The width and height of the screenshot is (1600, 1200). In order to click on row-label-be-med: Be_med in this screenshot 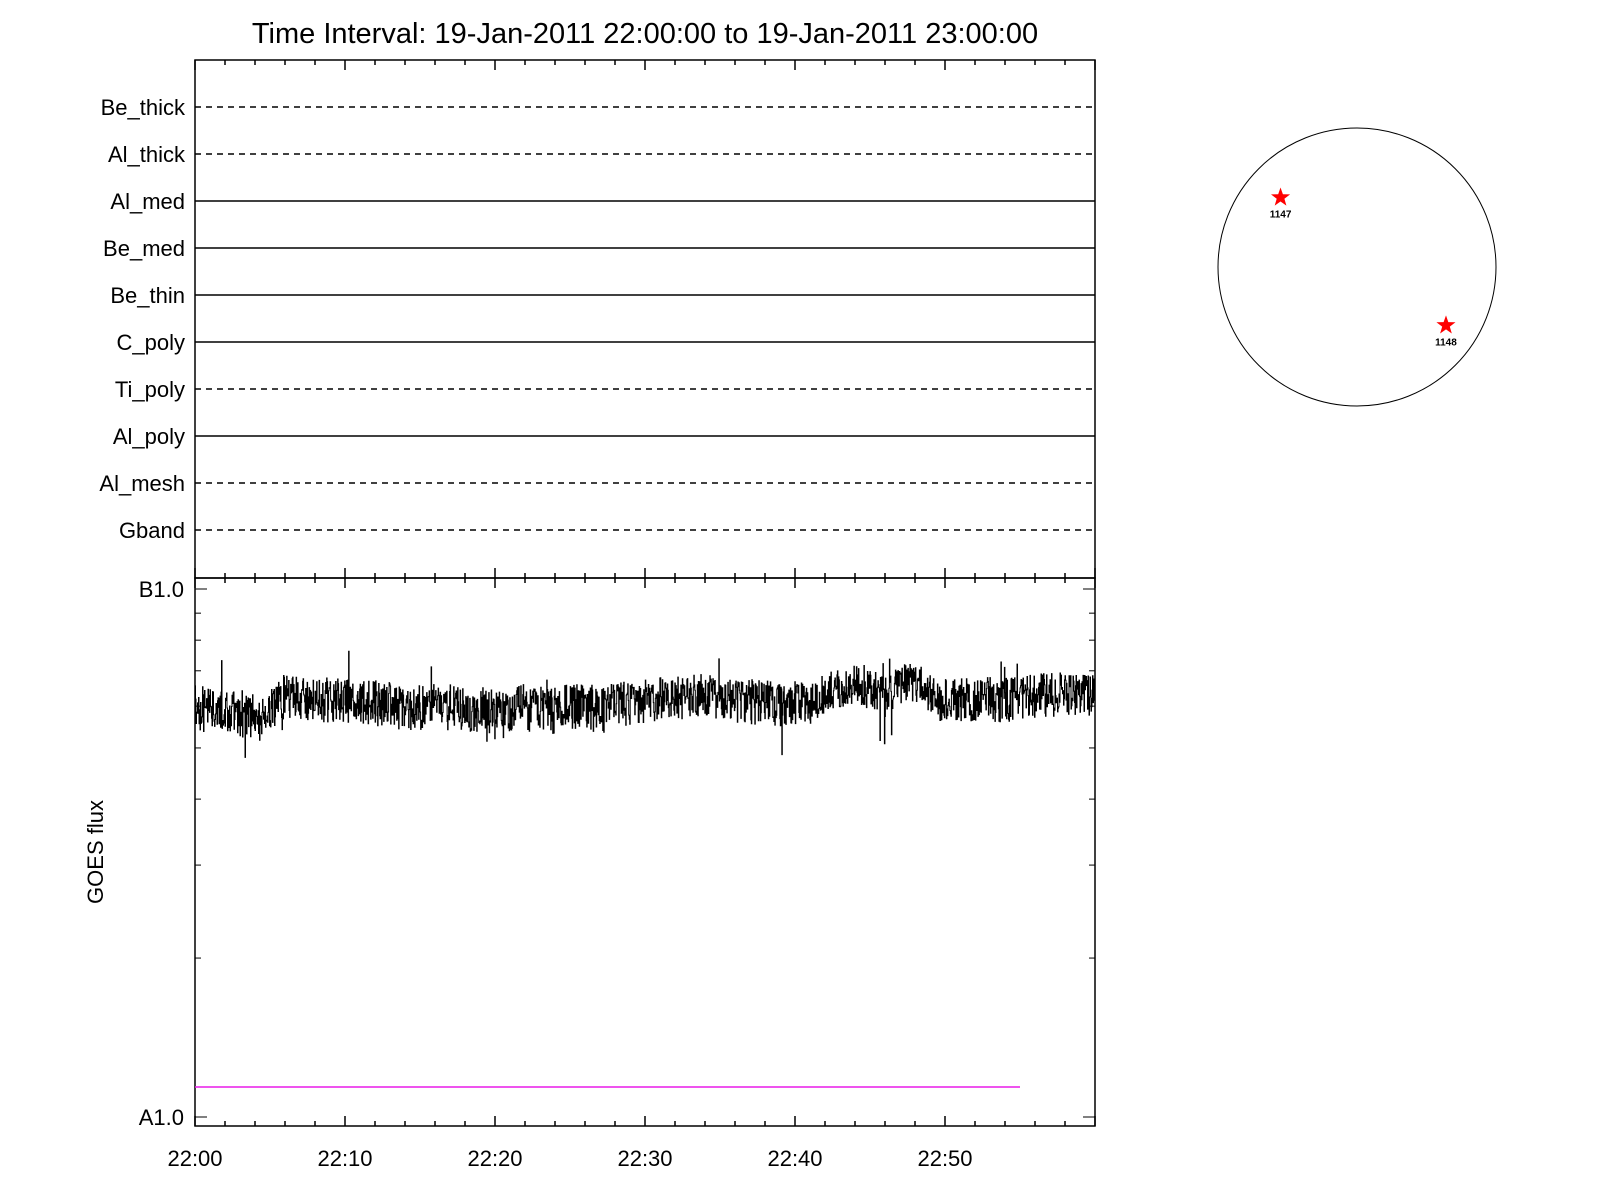, I will do `click(144, 248)`.